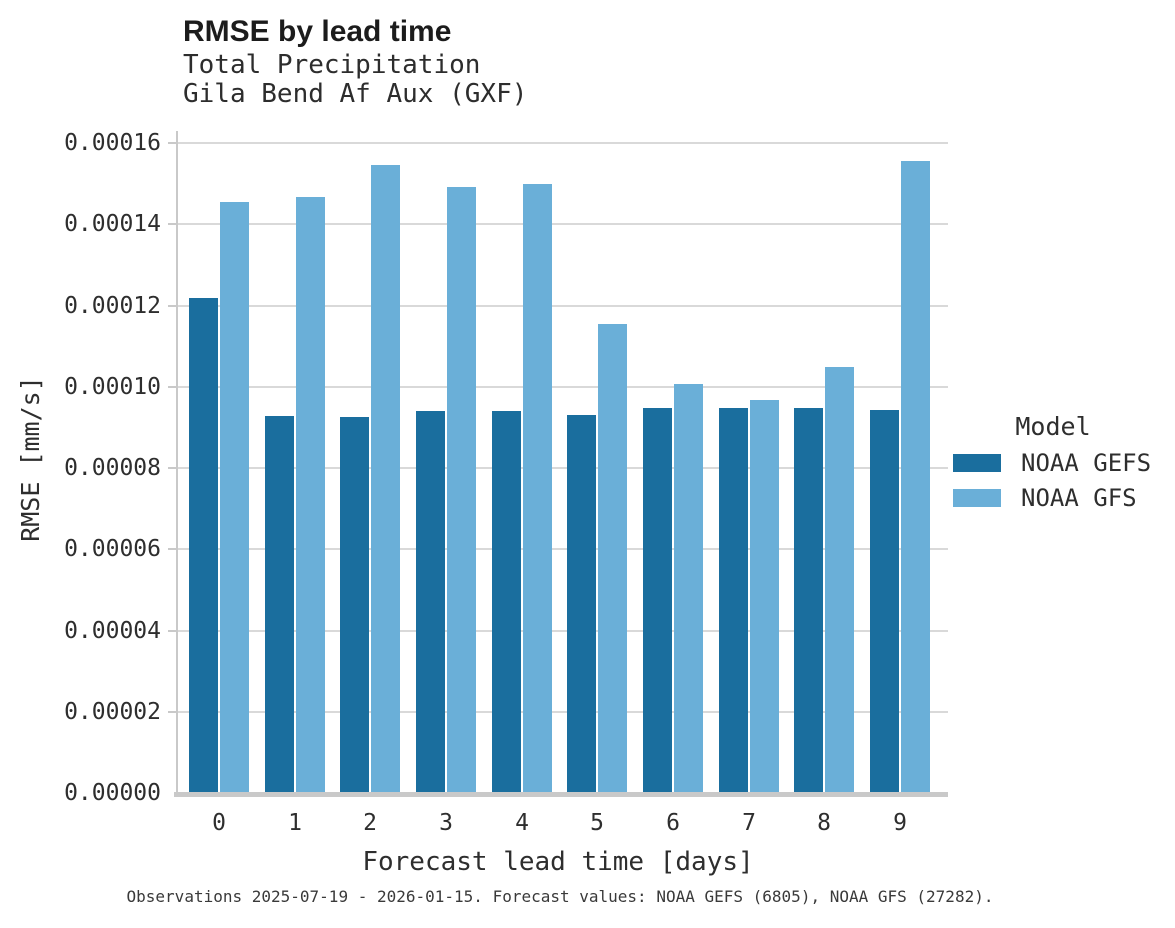 Image resolution: width=1175 pixels, height=928 pixels. Describe the element at coordinates (977, 498) in the screenshot. I see `legend-swatch-noaa-gfs` at that location.